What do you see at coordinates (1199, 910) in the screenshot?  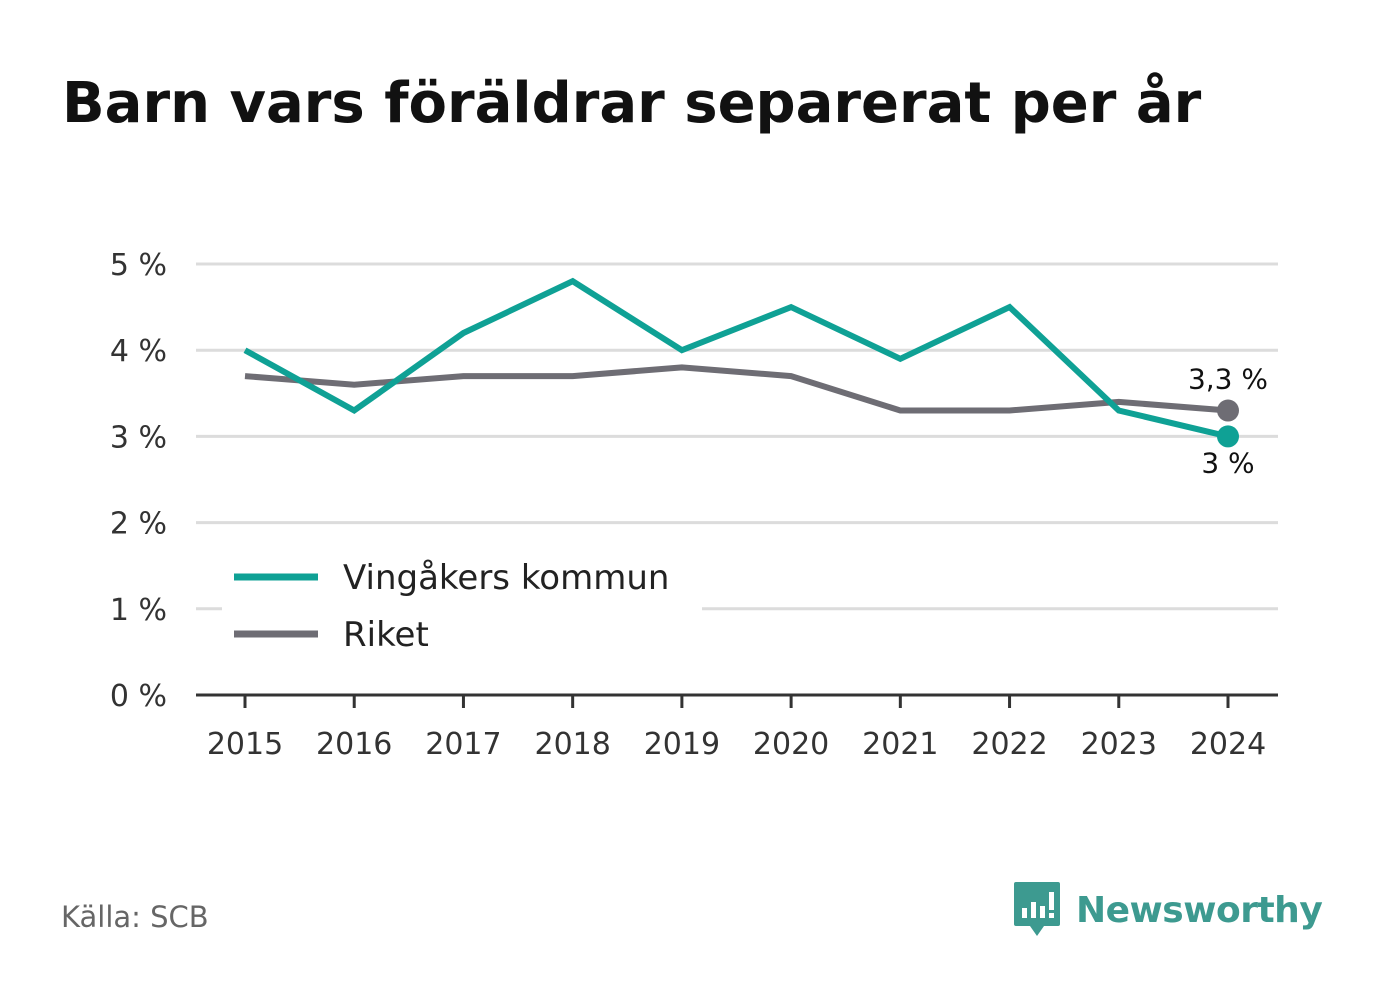 I see `brand-name: Newsworthy` at bounding box center [1199, 910].